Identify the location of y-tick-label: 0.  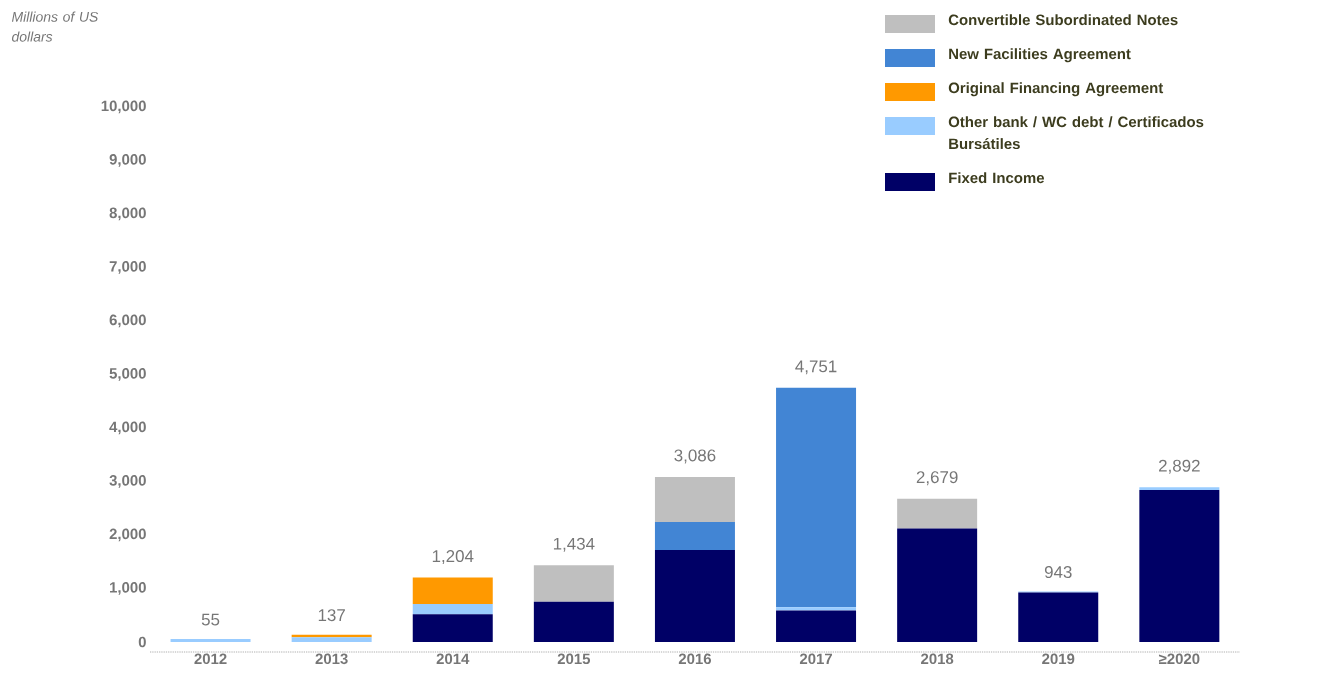
(142, 642).